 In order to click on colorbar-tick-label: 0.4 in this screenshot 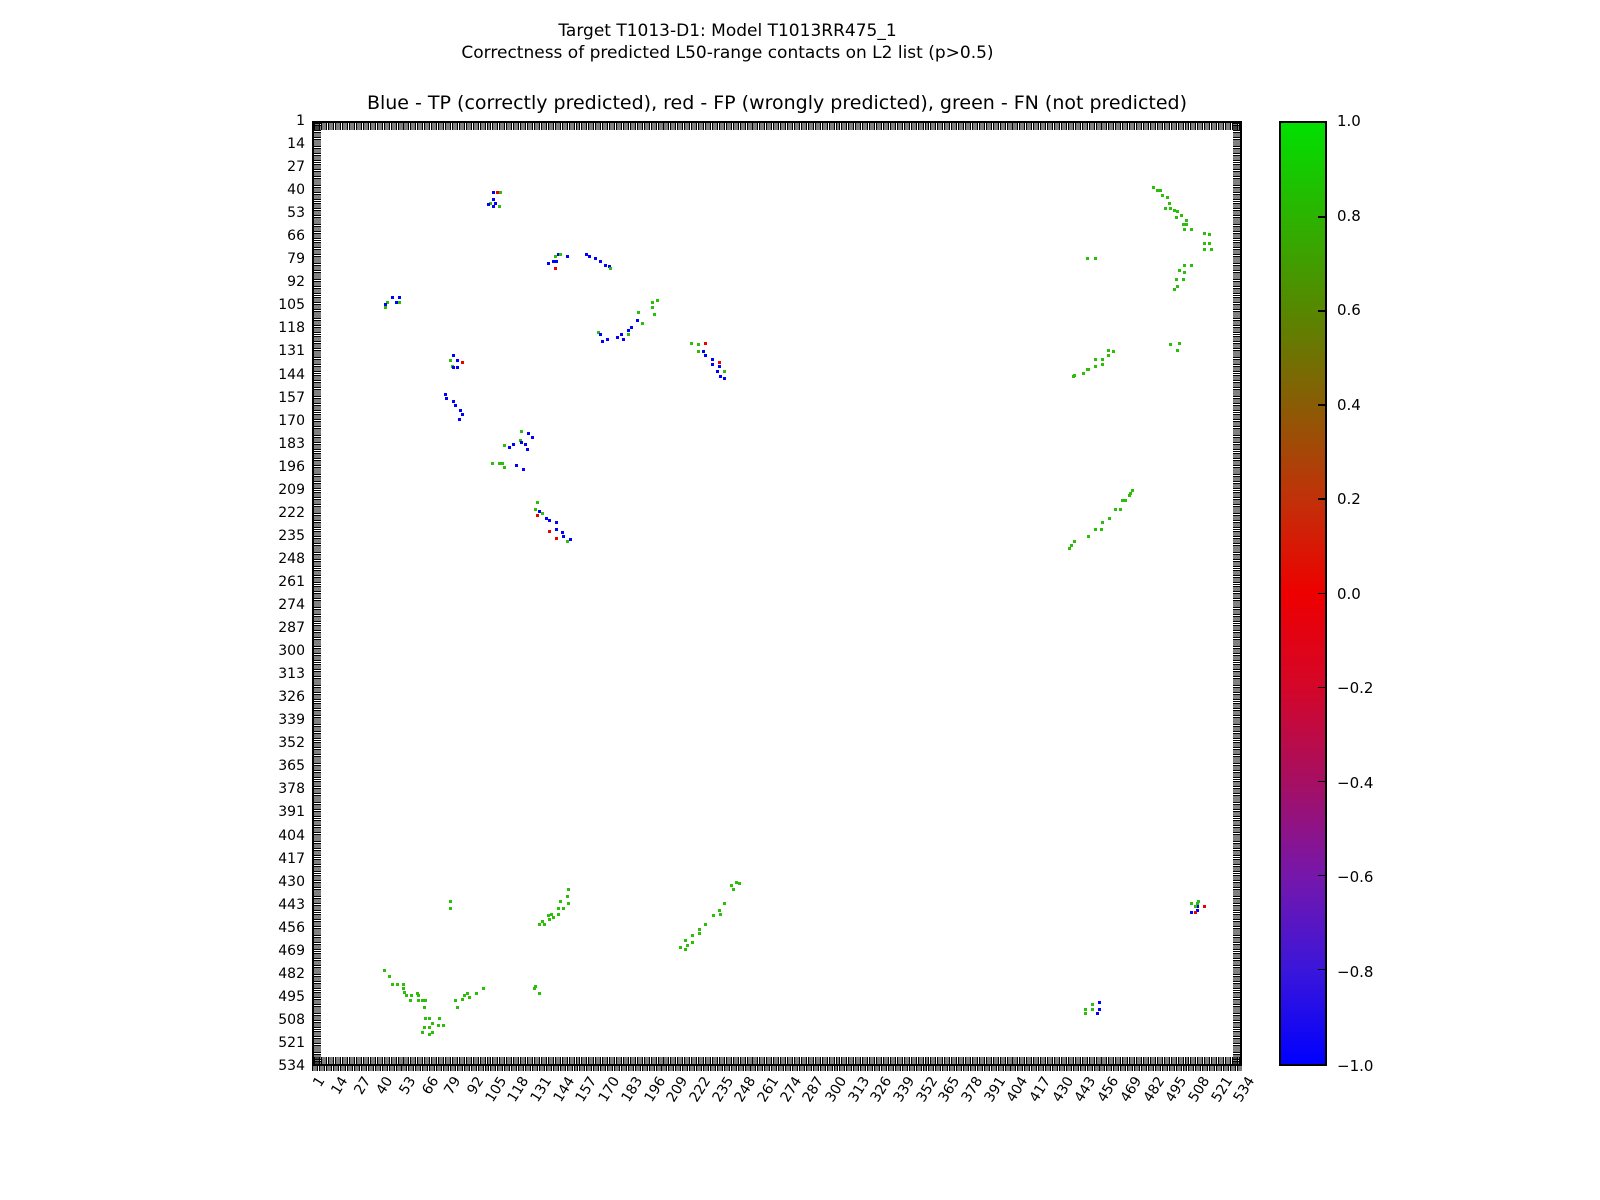, I will do `click(1349, 404)`.